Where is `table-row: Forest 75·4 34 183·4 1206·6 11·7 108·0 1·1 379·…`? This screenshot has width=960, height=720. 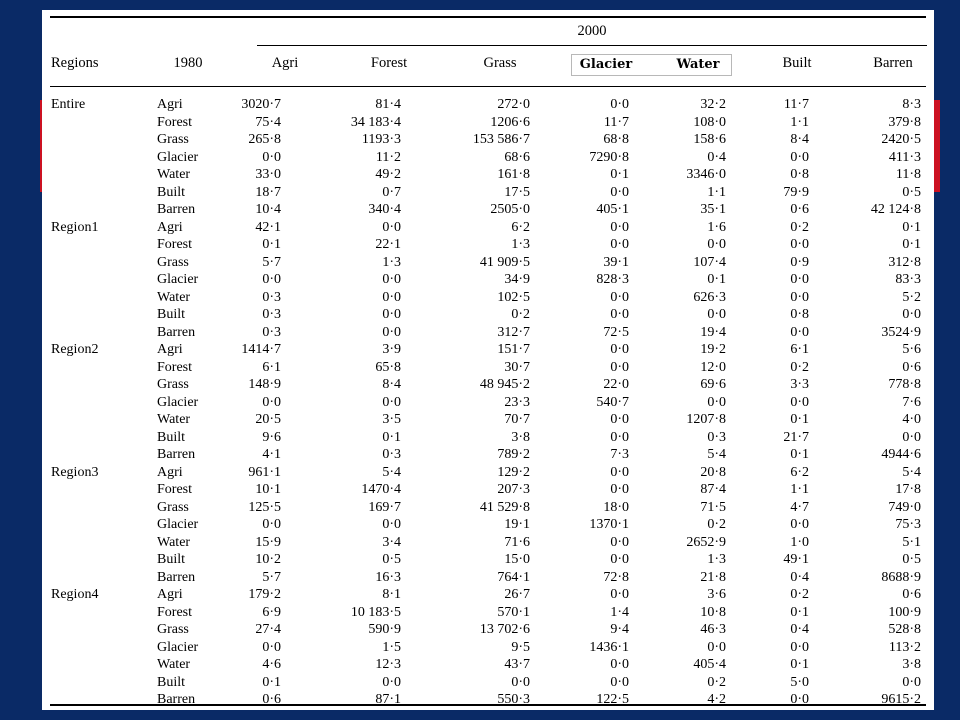
table-row: Forest 75·4 34 183·4 1206·6 11·7 108·0 1·1 379·… is located at coordinates (488, 123).